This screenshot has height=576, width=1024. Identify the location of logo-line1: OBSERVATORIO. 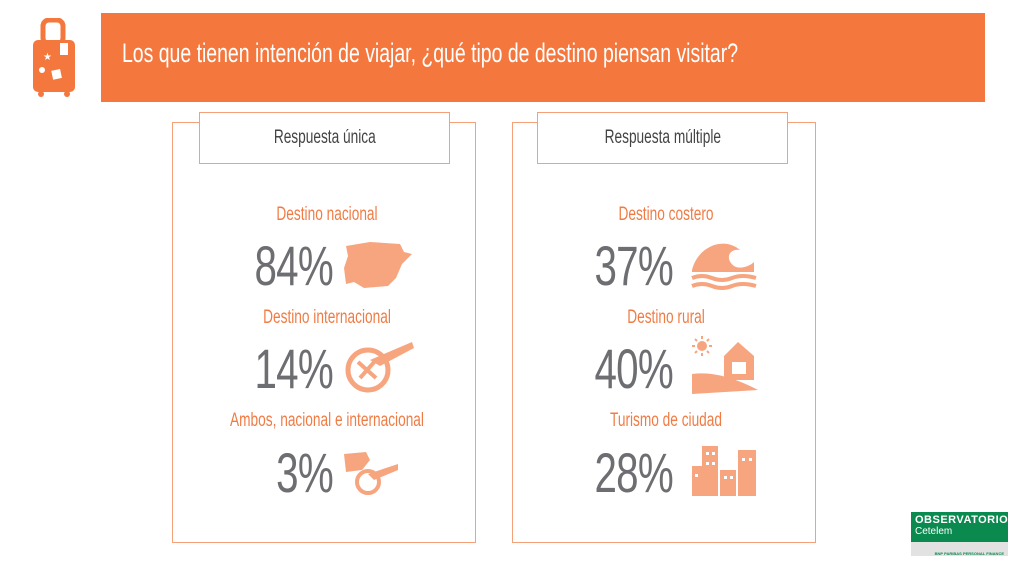
(962, 520).